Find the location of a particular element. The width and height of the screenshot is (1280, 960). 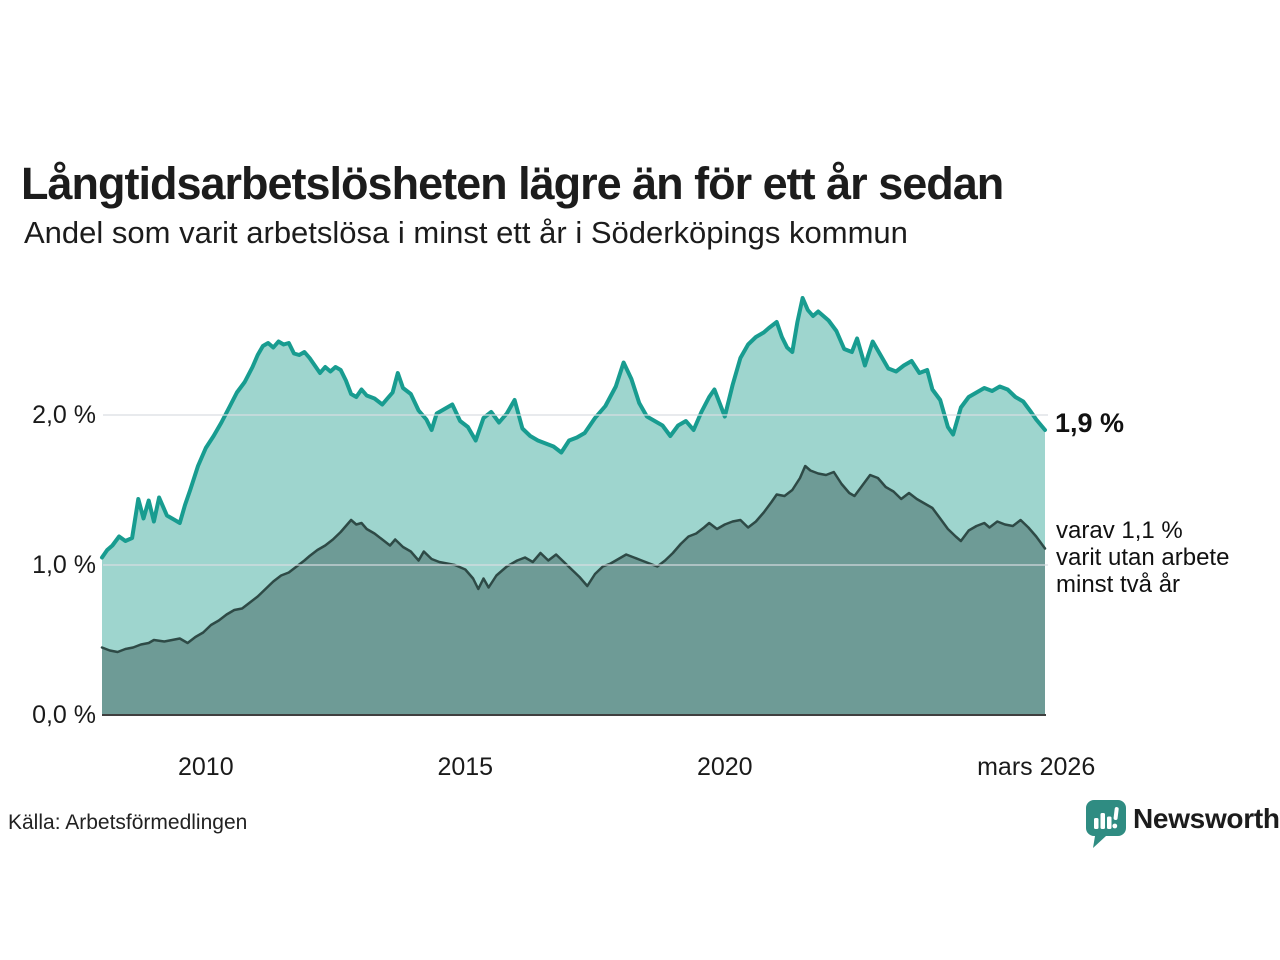

newsworthy-logo: Newsworthy is located at coordinates (1183, 825).